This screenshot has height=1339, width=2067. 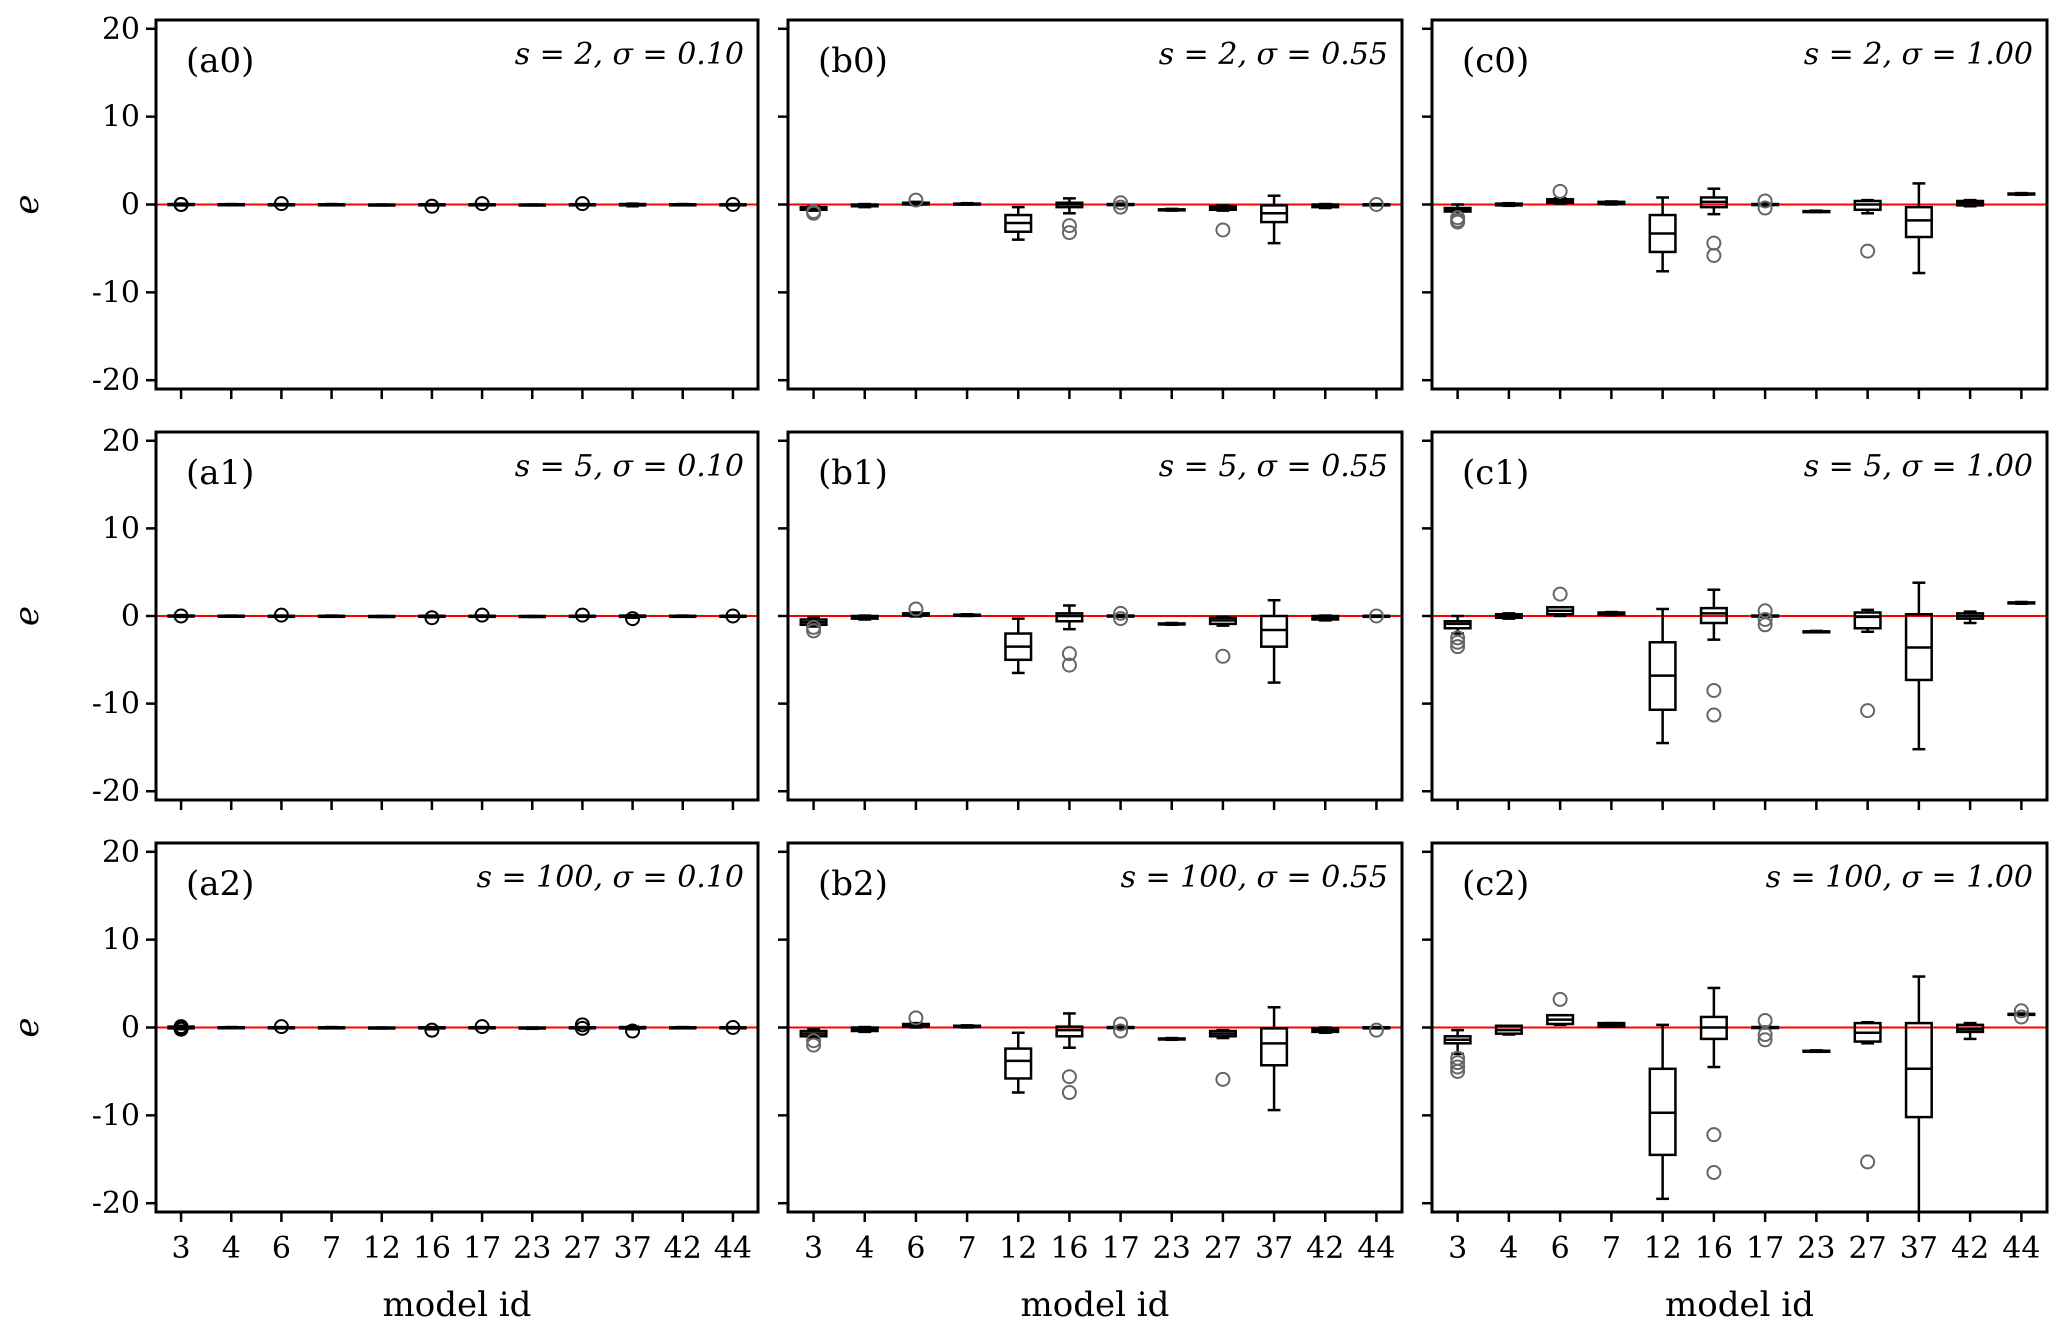 What do you see at coordinates (853, 884) in the screenshot?
I see `panel-label: (b2)` at bounding box center [853, 884].